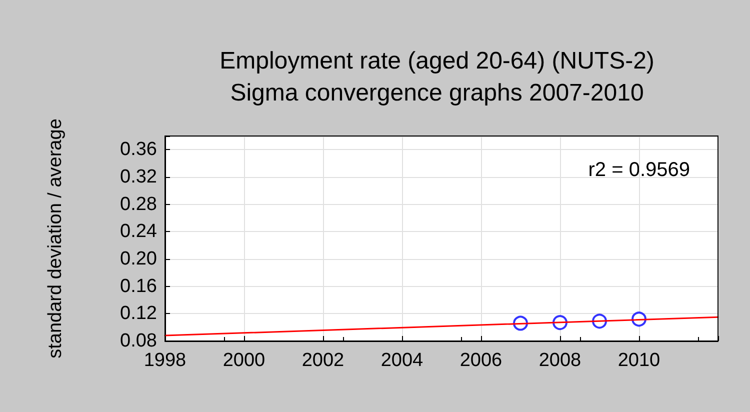 The image size is (750, 412). Describe the element at coordinates (138, 286) in the screenshot. I see `y-tick-label: 0.16` at that location.